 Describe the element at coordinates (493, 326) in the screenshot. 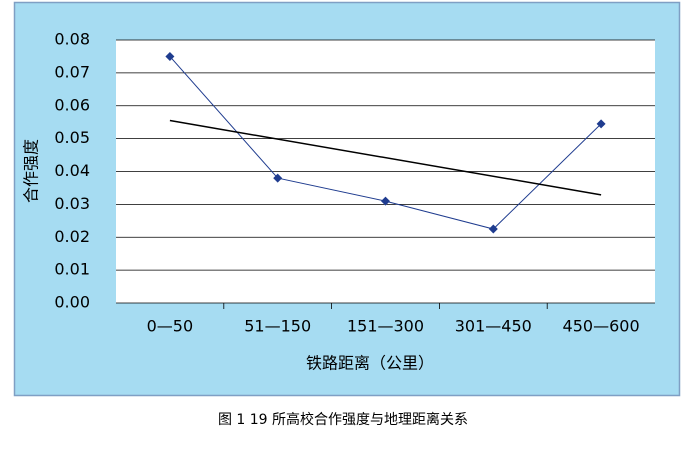

I see `x-tick-label: 301—450` at that location.